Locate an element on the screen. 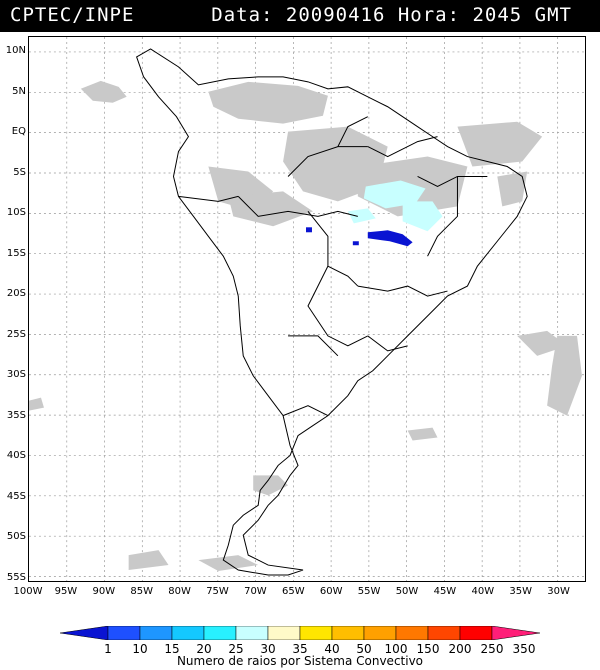 The image size is (600, 670). legend-value: 150 is located at coordinates (428, 649).